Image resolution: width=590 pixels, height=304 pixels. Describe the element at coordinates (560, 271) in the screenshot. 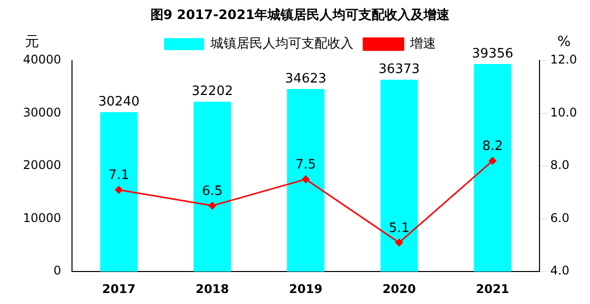

I see `y2-tick-label: 4.0` at that location.